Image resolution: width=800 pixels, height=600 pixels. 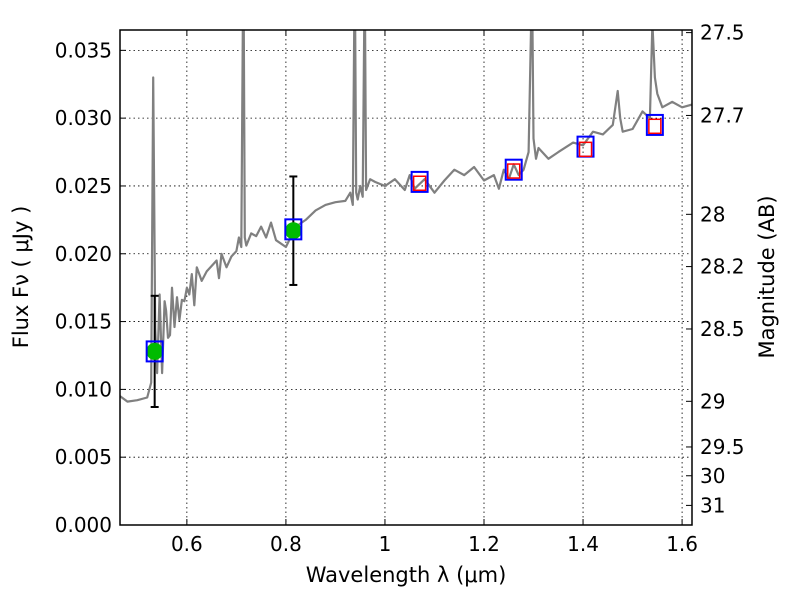 I want to click on x-tick-label: 0.8, so click(x=286, y=544).